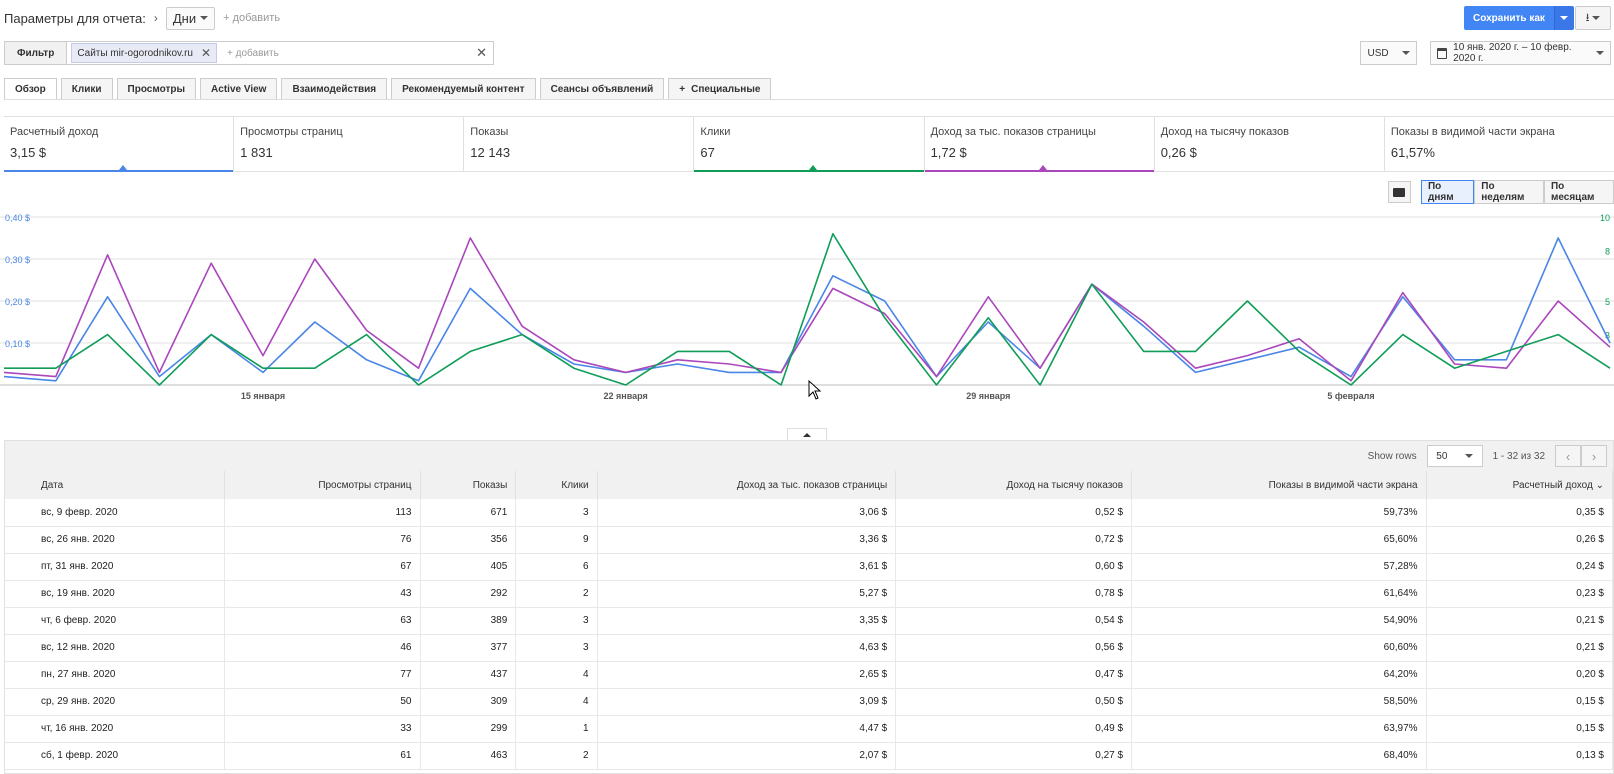 This screenshot has width=1614, height=774. What do you see at coordinates (36, 53) in the screenshot?
I see `filter-button: Фильтр` at bounding box center [36, 53].